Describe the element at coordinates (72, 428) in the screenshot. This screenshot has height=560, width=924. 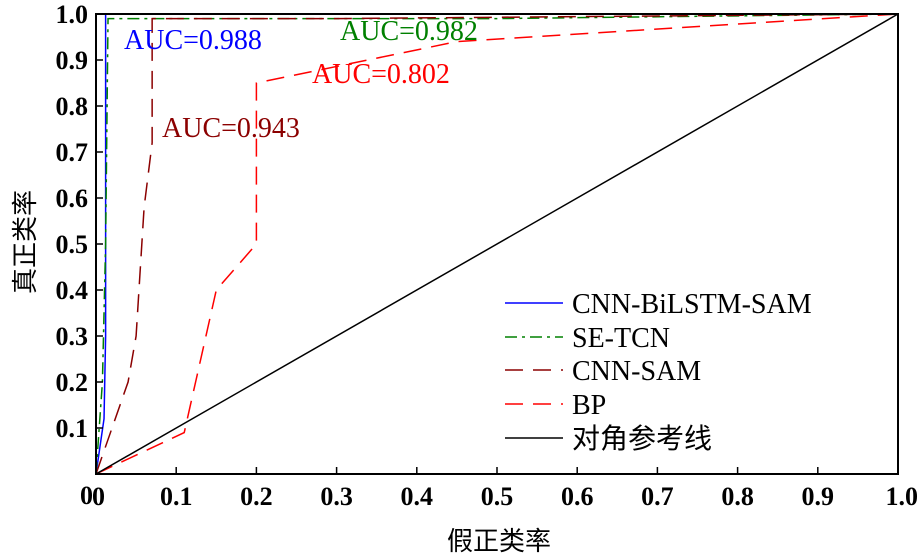
I see `y-tick-label: 0.1` at that location.